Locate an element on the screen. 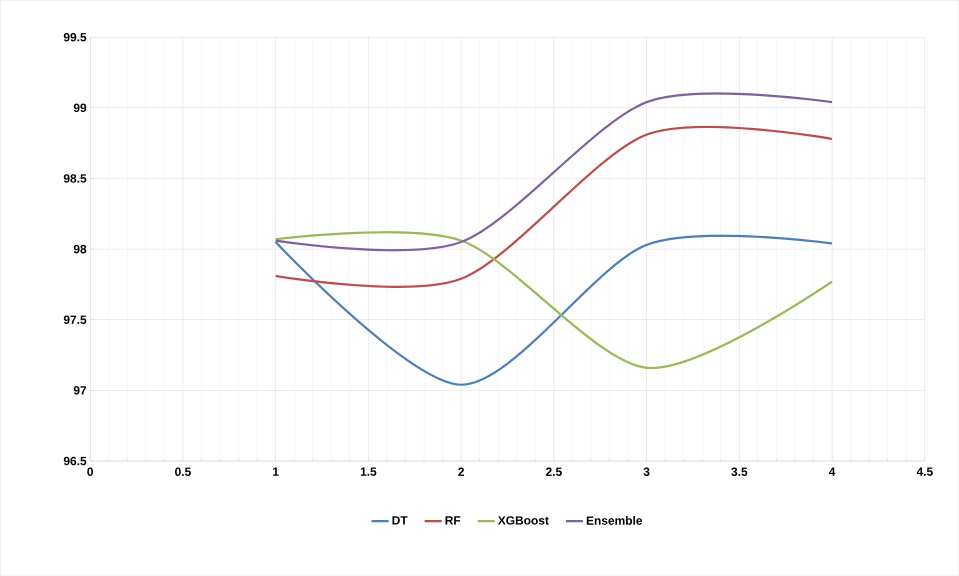 The width and height of the screenshot is (959, 576). x-tick-label: 0 is located at coordinates (90, 471).